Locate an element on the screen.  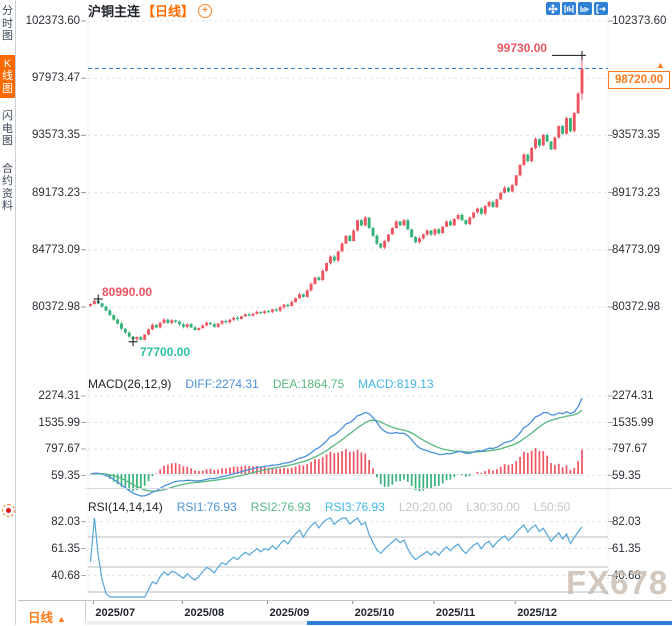
sidebar: 分时图 K线图闪电图合约资料 is located at coordinates (7, 113).